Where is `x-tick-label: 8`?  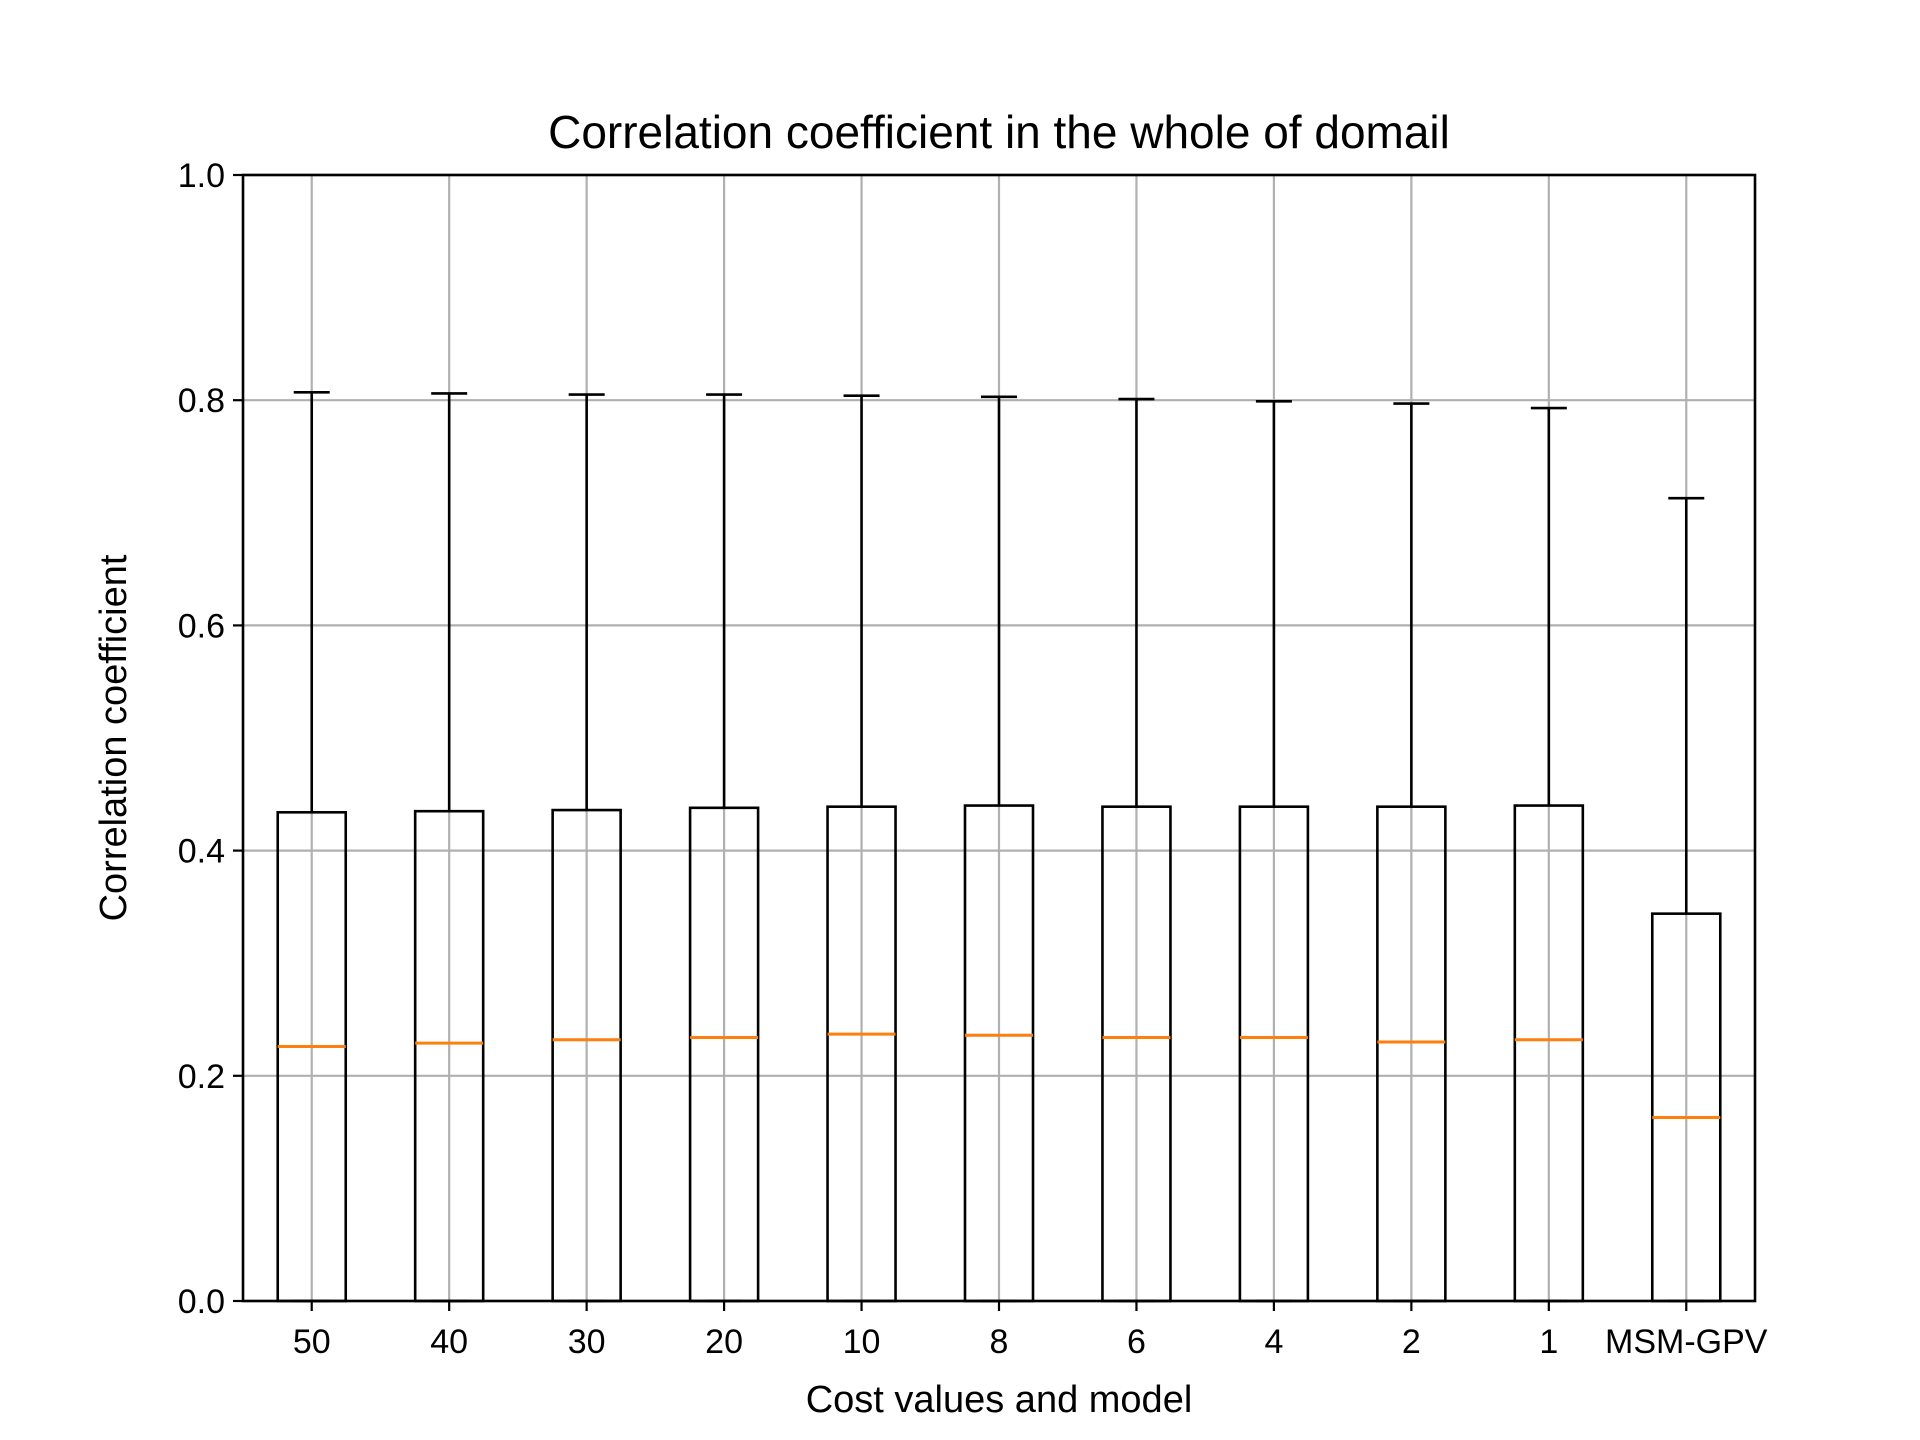 x-tick-label: 8 is located at coordinates (999, 1342).